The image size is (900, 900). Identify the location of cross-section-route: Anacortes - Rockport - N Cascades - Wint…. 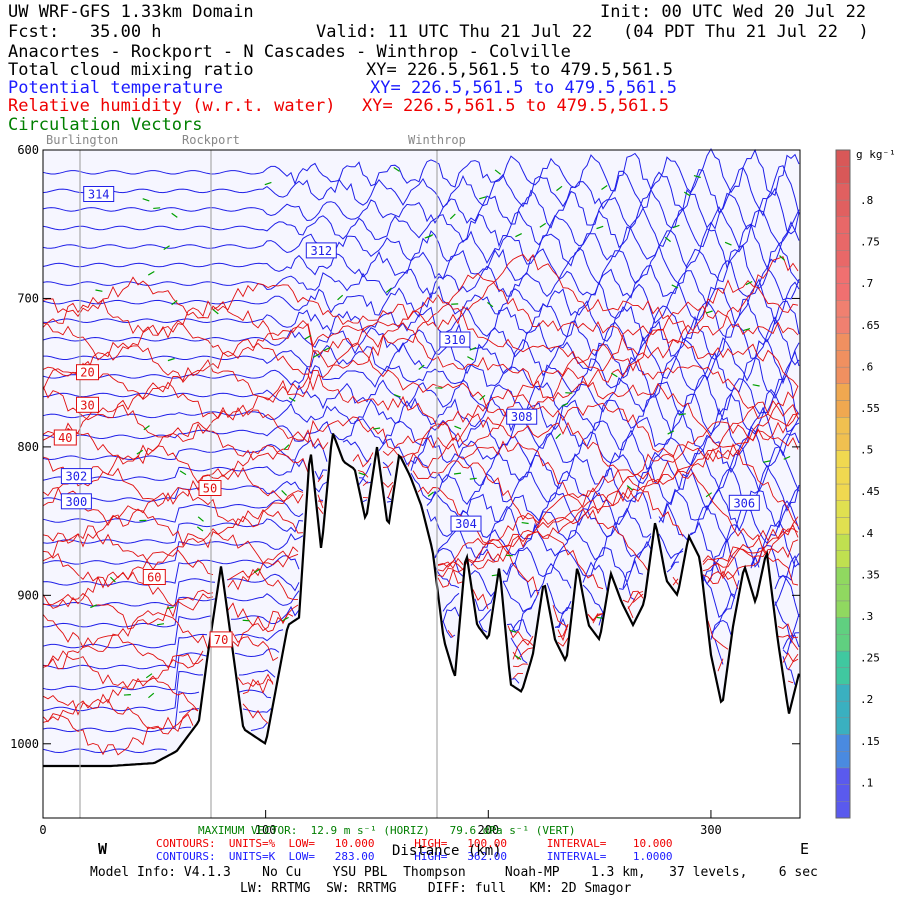
(289, 52).